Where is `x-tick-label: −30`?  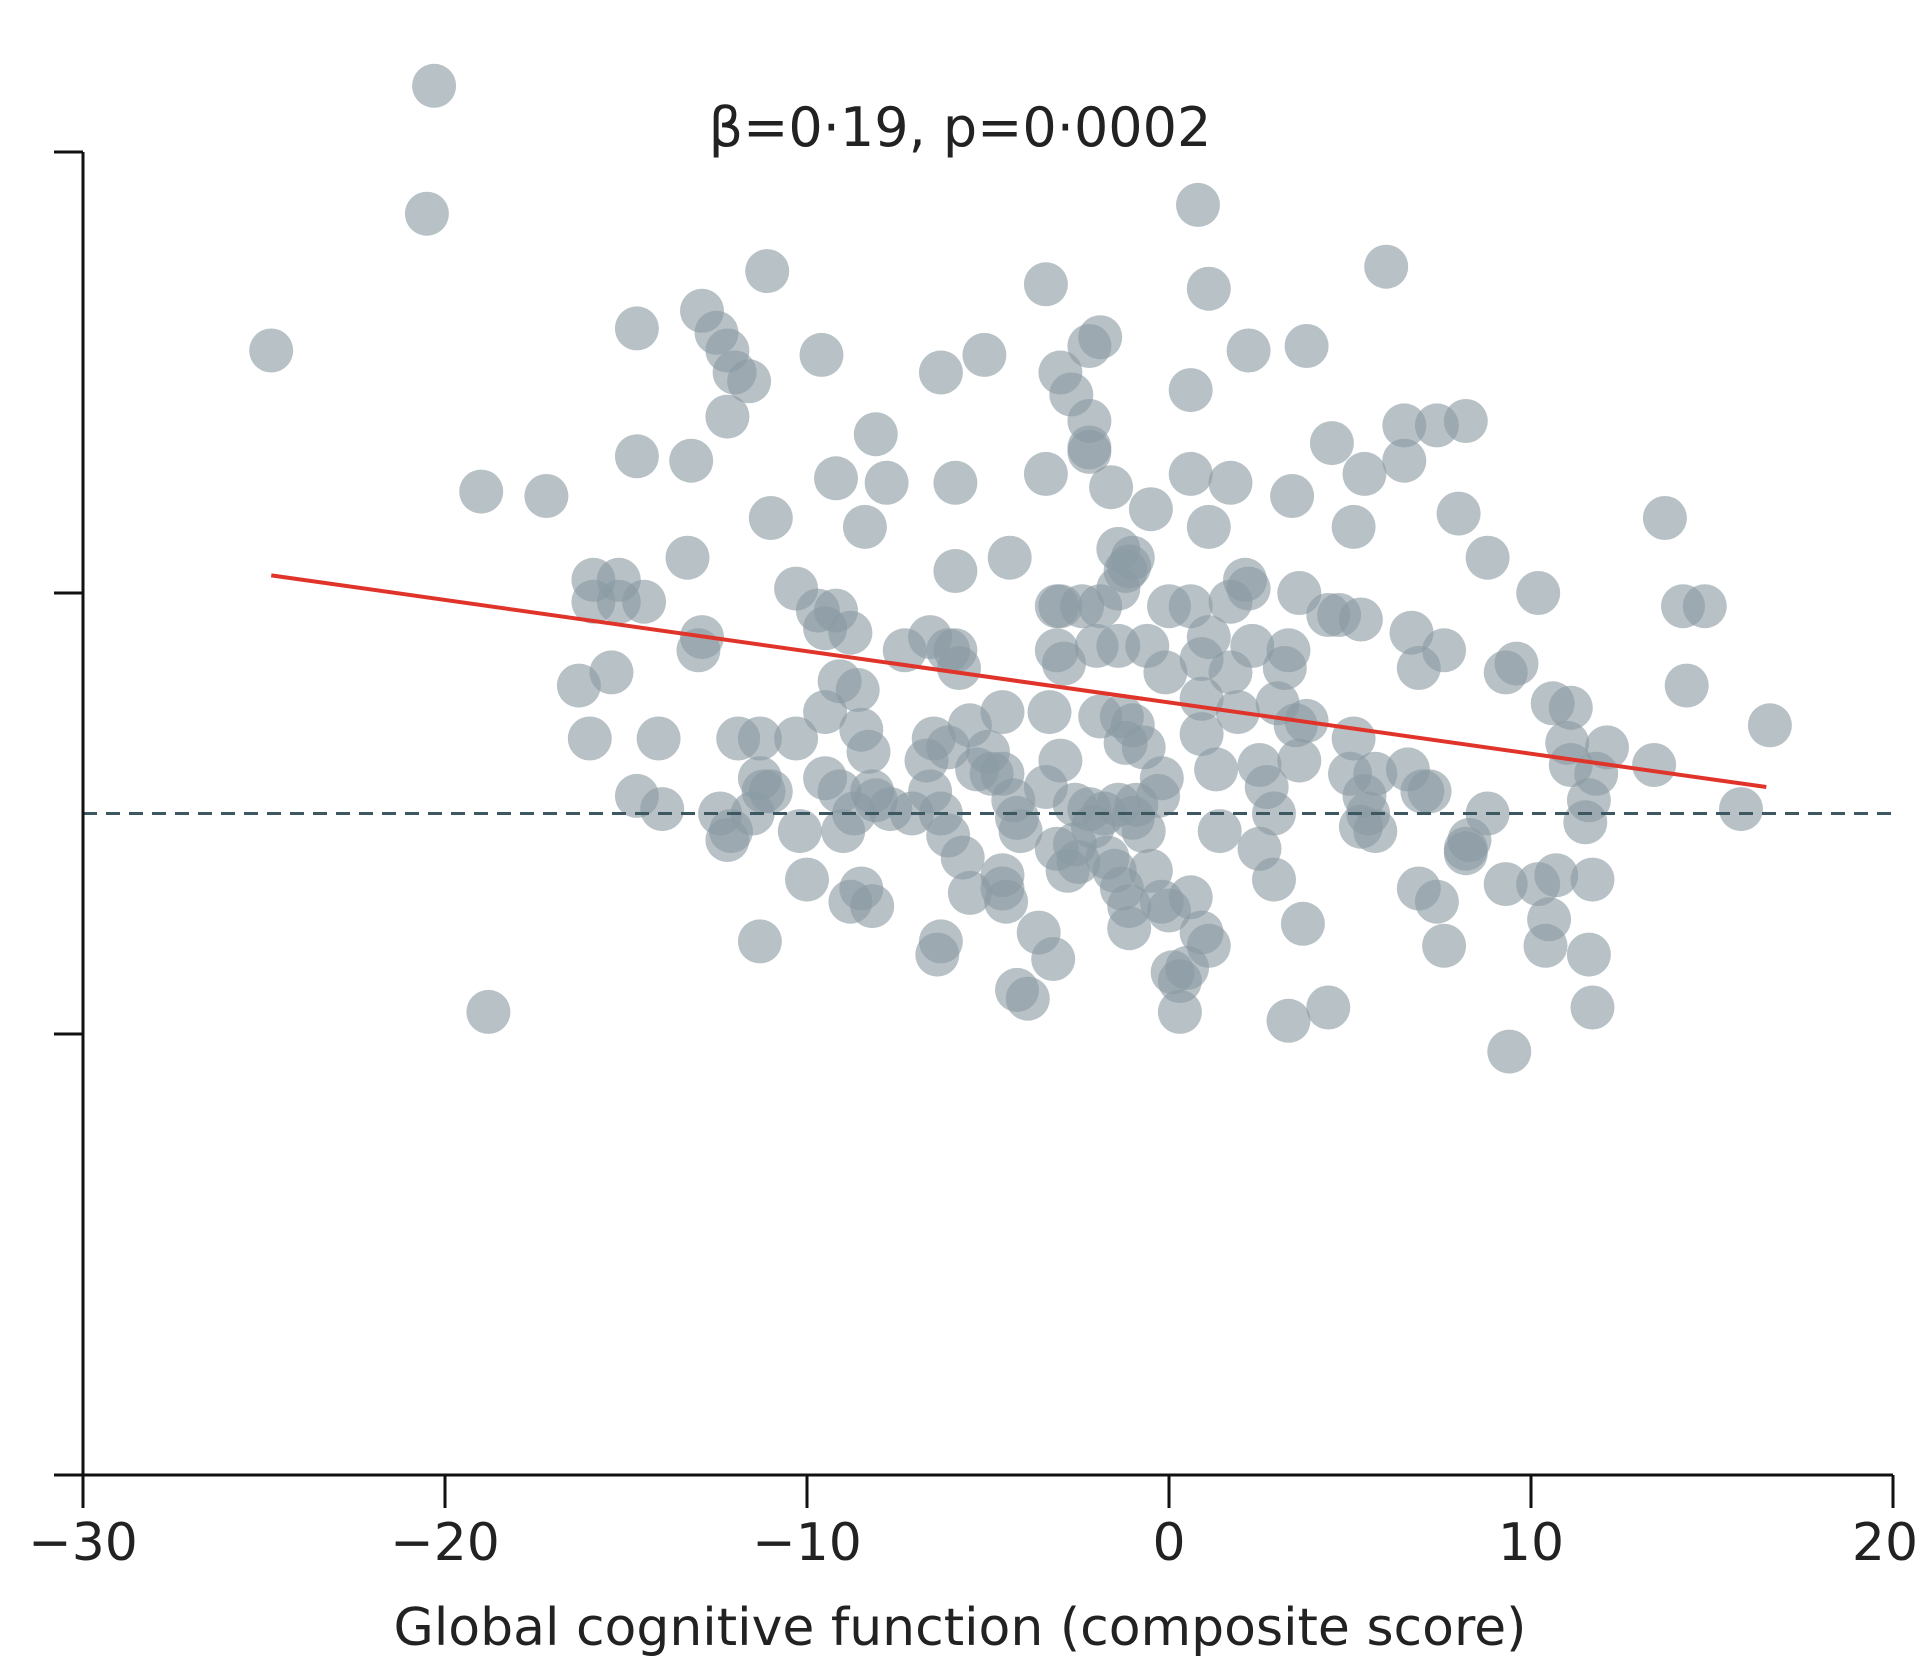
x-tick-label: −30 is located at coordinates (83, 1543).